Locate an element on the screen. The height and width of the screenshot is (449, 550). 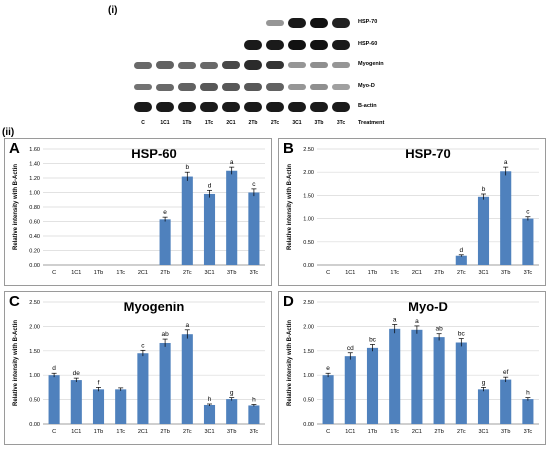
part-i-label: (i) is located at coordinates (112, 10).